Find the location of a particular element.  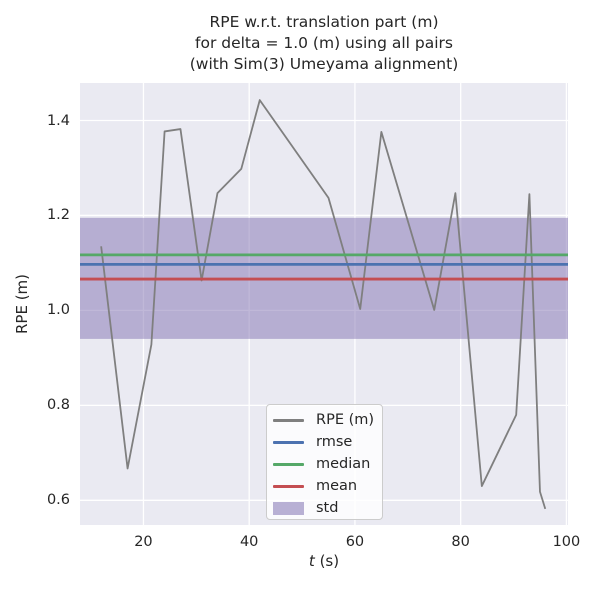

legend-item-std: std is located at coordinates (327, 508).